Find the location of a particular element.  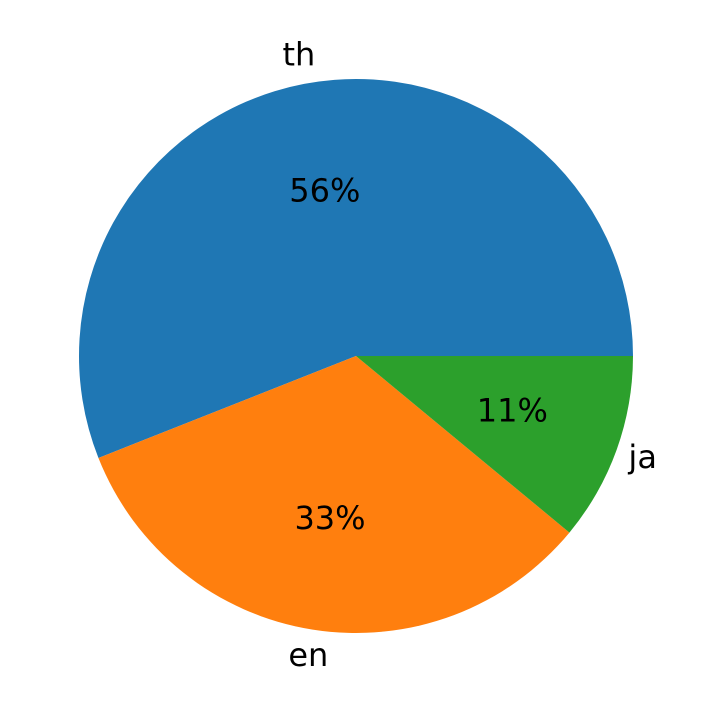

pie-slice is located at coordinates (494, 444).